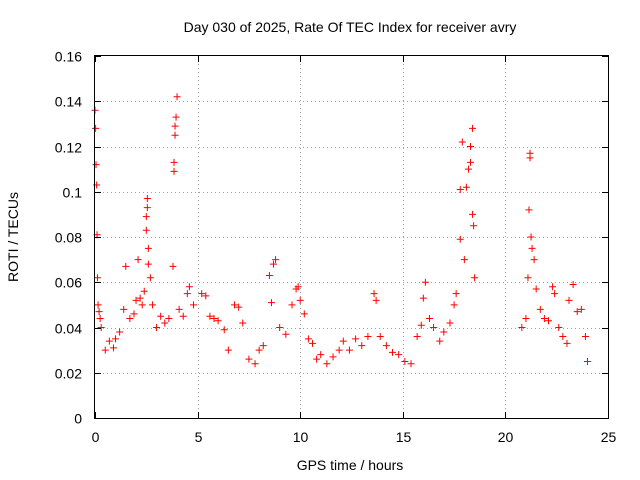 Image resolution: width=640 pixels, height=480 pixels. What do you see at coordinates (68, 238) in the screenshot?
I see `y-tick-label: 0.08` at bounding box center [68, 238].